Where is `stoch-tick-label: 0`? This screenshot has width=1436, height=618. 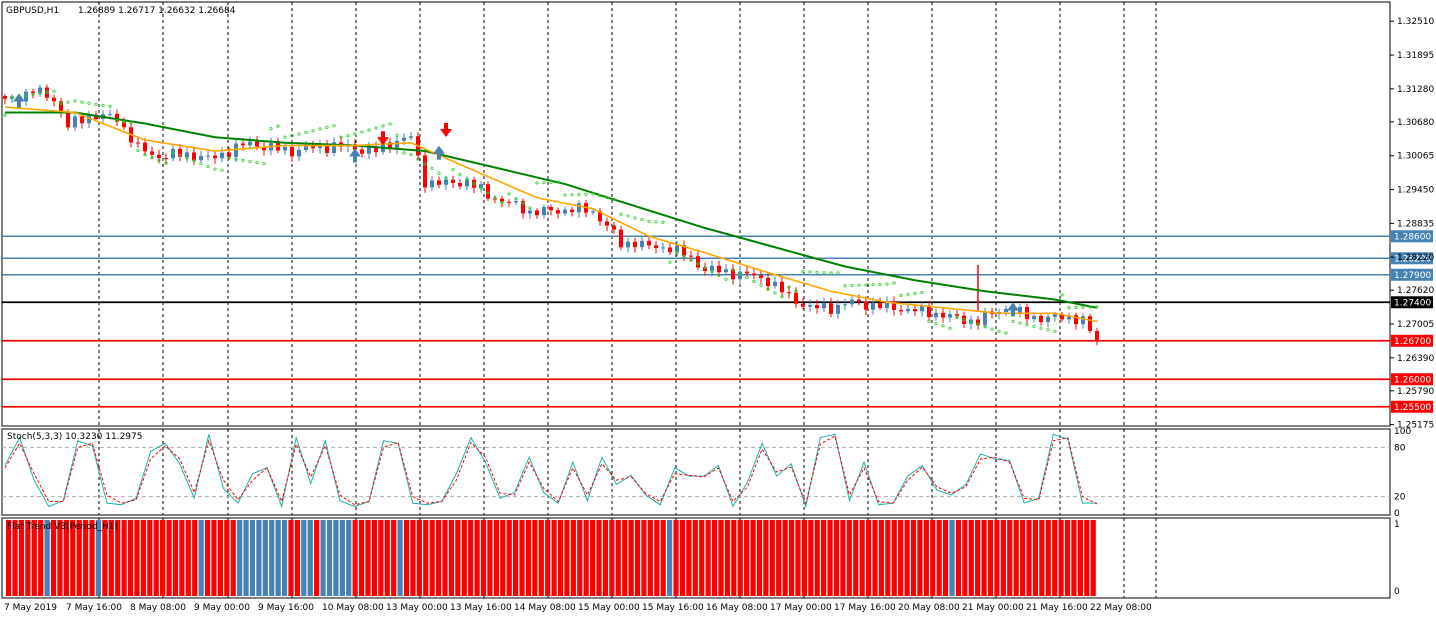
stoch-tick-label: 0 is located at coordinates (1397, 514).